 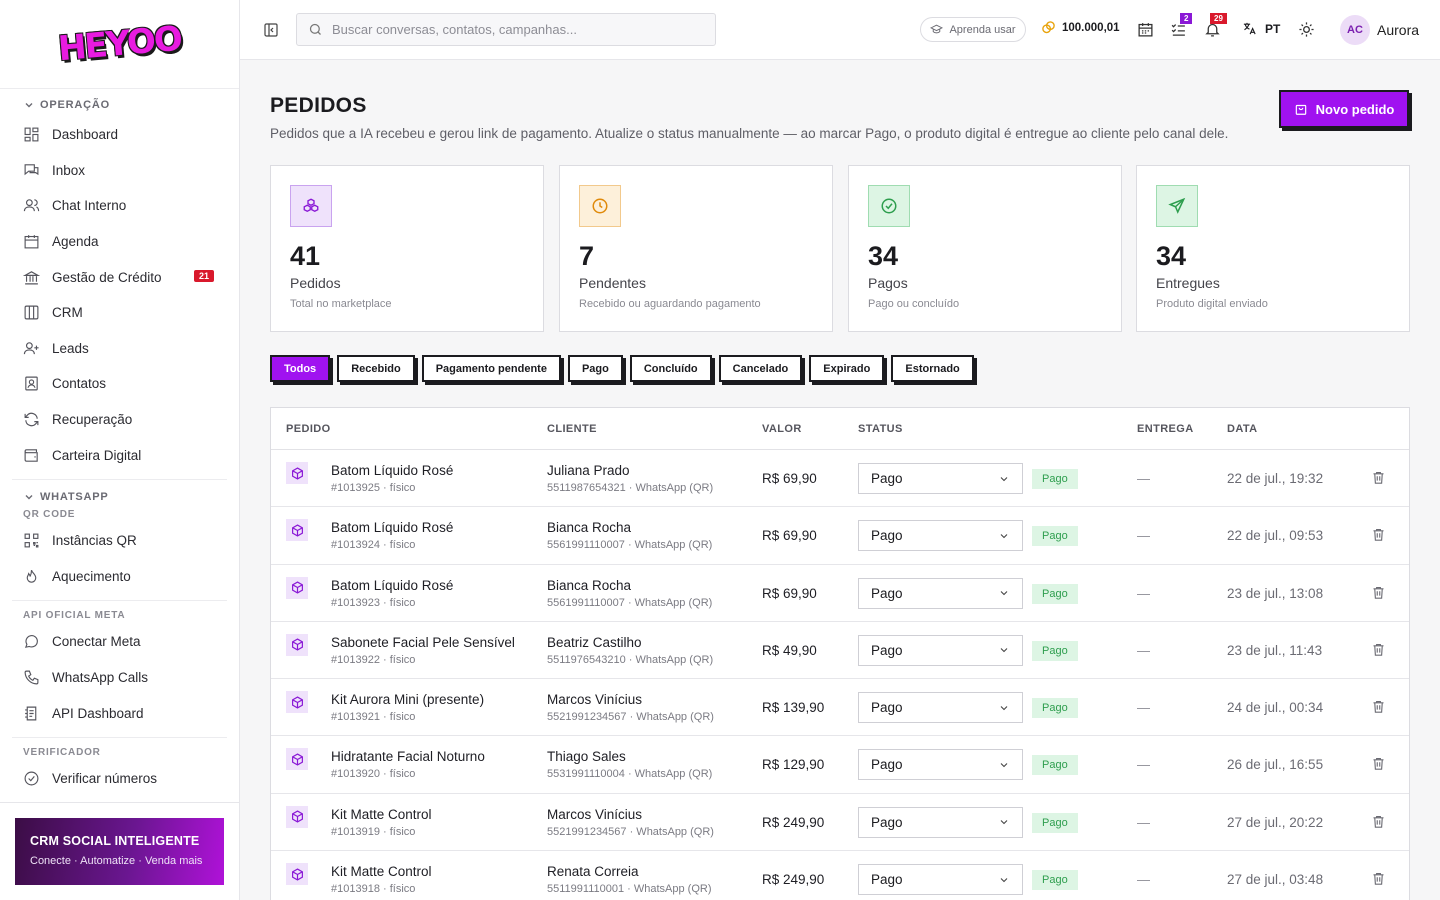 What do you see at coordinates (271, 30) in the screenshot?
I see `sidebar-collapse-icon` at bounding box center [271, 30].